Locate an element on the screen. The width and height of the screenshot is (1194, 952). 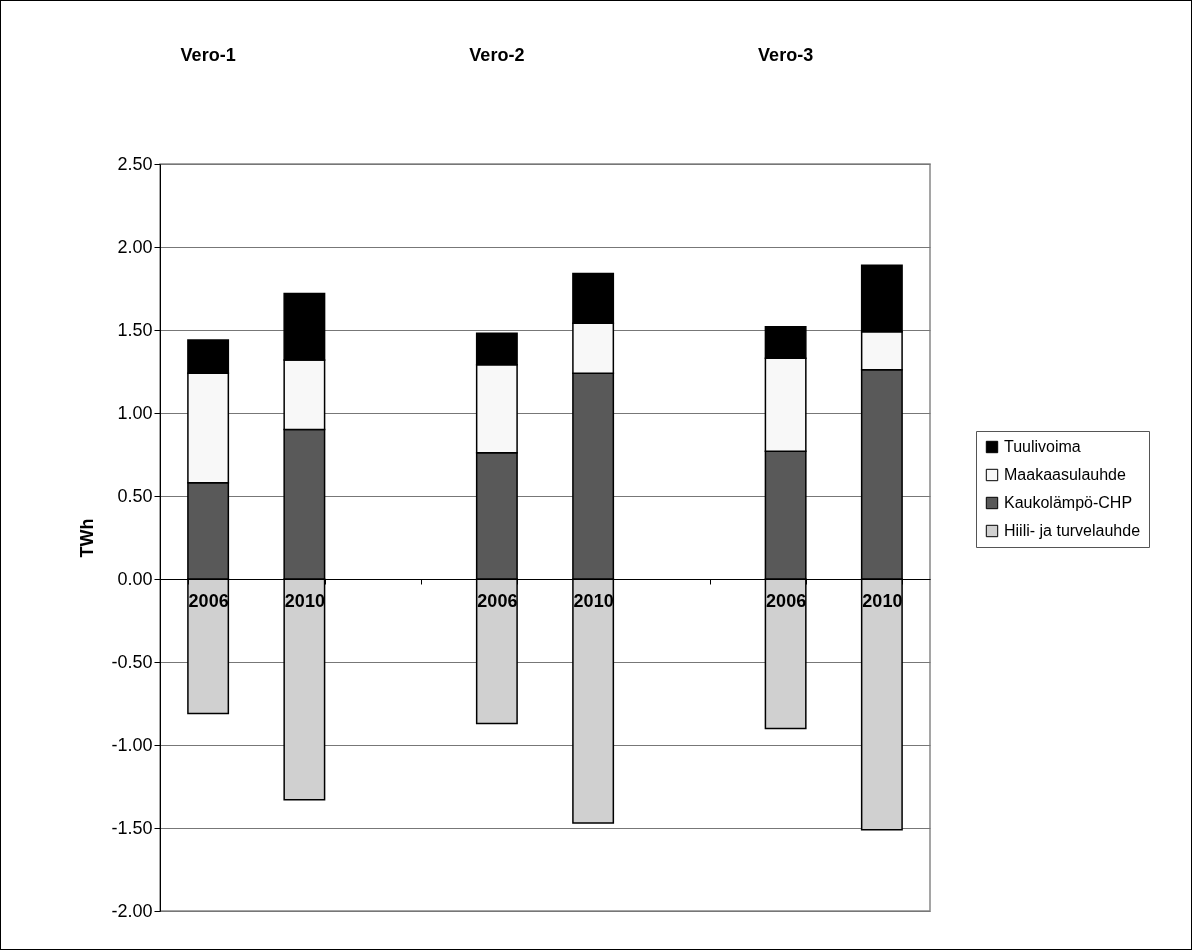
text: Vero-1 is located at coordinates (208, 55).